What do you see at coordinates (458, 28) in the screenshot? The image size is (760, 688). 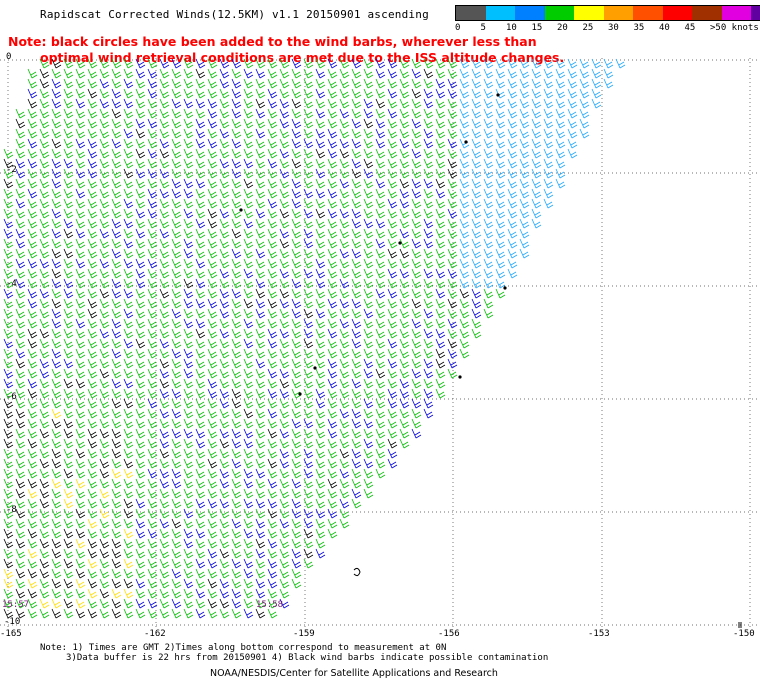 I see `legend-label-0: 0` at bounding box center [458, 28].